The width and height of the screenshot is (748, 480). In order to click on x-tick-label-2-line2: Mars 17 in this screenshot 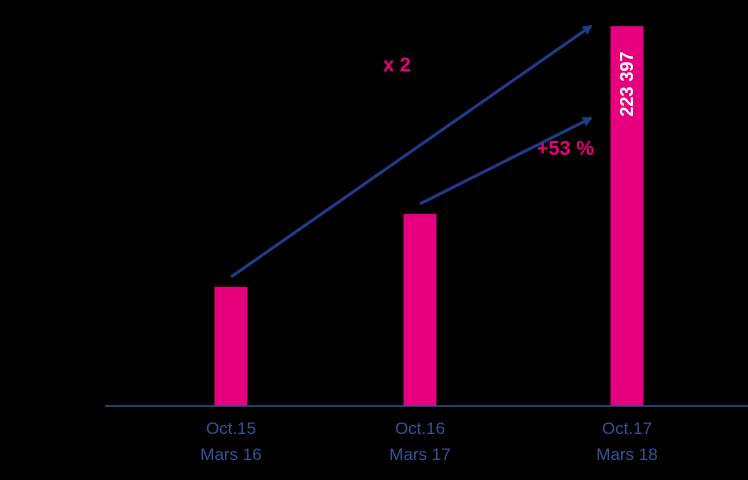, I will do `click(419, 454)`.